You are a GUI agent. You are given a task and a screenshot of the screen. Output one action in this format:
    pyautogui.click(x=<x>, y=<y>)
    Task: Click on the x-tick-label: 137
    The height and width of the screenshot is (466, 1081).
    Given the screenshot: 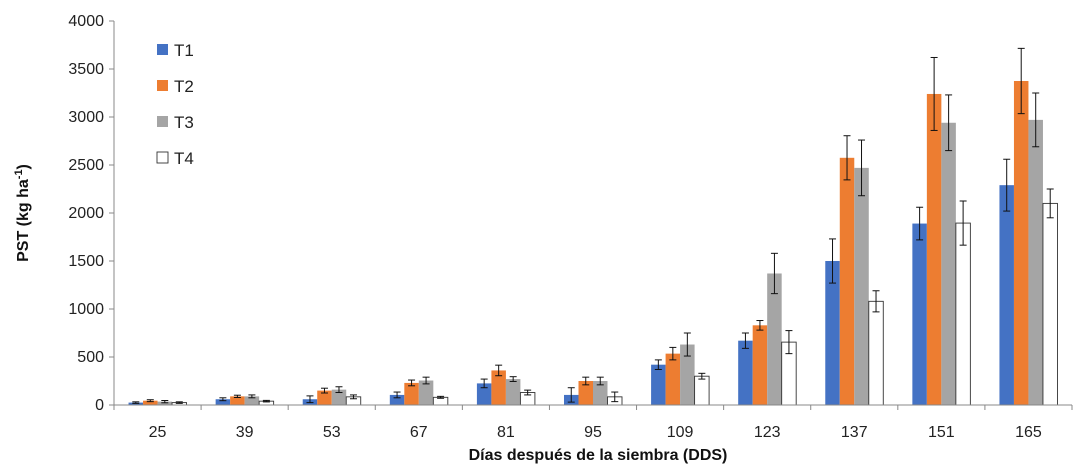 What is the action you would take?
    pyautogui.click(x=854, y=432)
    